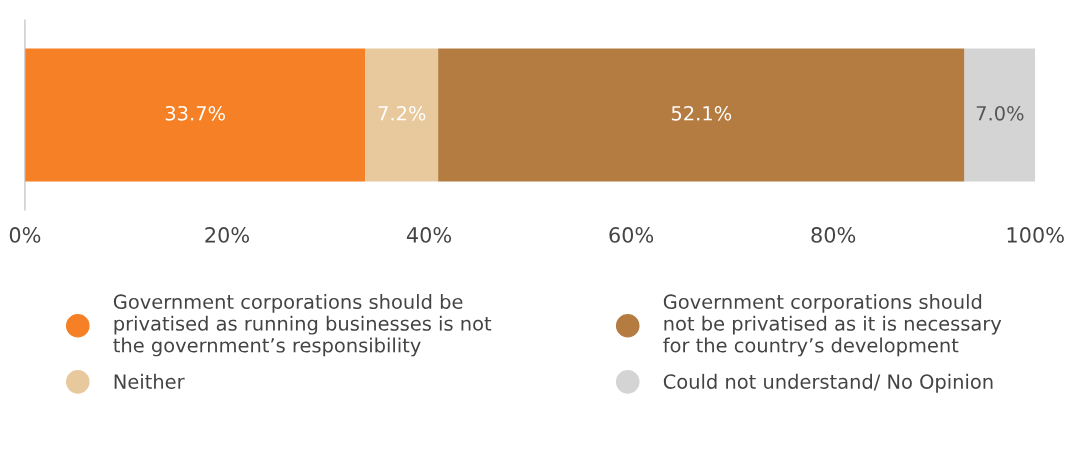 The image size is (1084, 459). I want to click on x-tick-label: 40%, so click(429, 235).